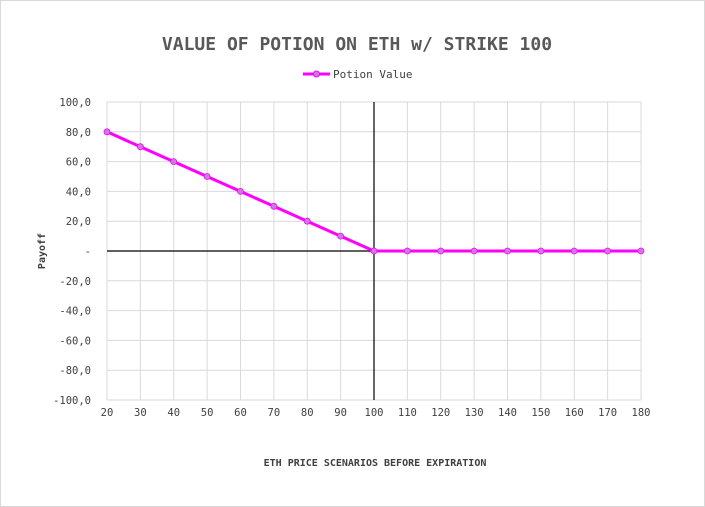 This screenshot has height=507, width=705. Describe the element at coordinates (375, 463) in the screenshot. I see `x-axis-title: ETH PRICE SCENARIOS BEFORE EXPIRATION` at that location.